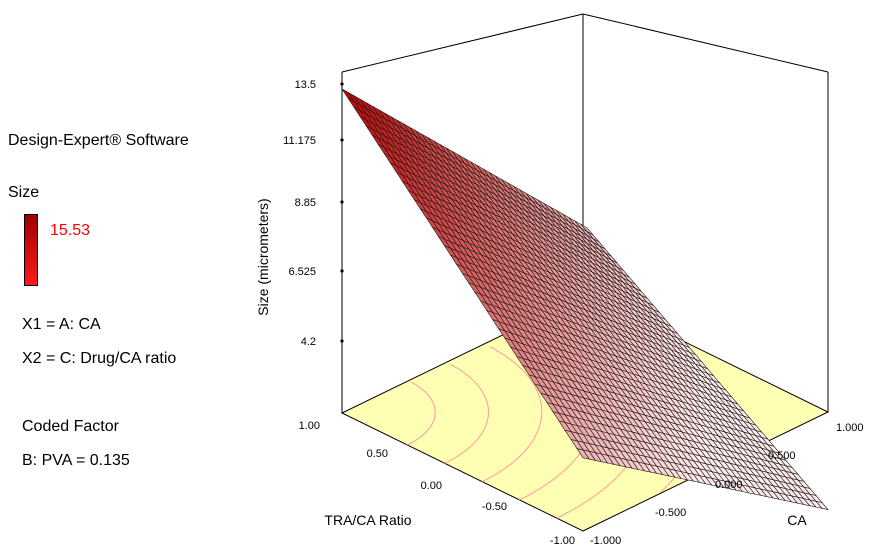 The height and width of the screenshot is (549, 869). Describe the element at coordinates (782, 456) in the screenshot. I see `x-tick-label: 0.500` at that location.